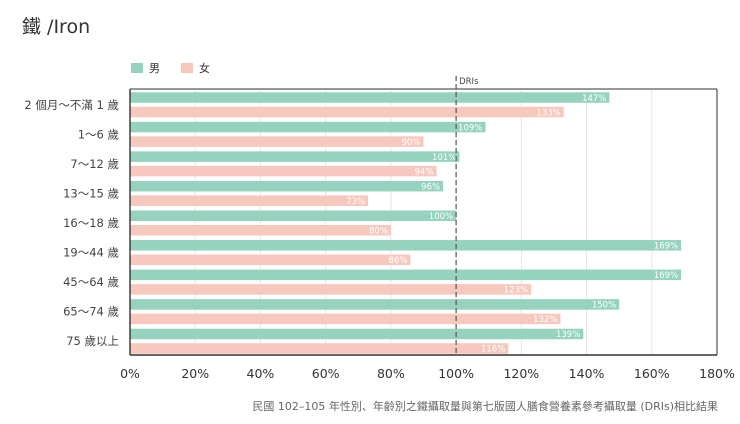  What do you see at coordinates (652, 373) in the screenshot?
I see `x-tick-label: 160%` at bounding box center [652, 373].